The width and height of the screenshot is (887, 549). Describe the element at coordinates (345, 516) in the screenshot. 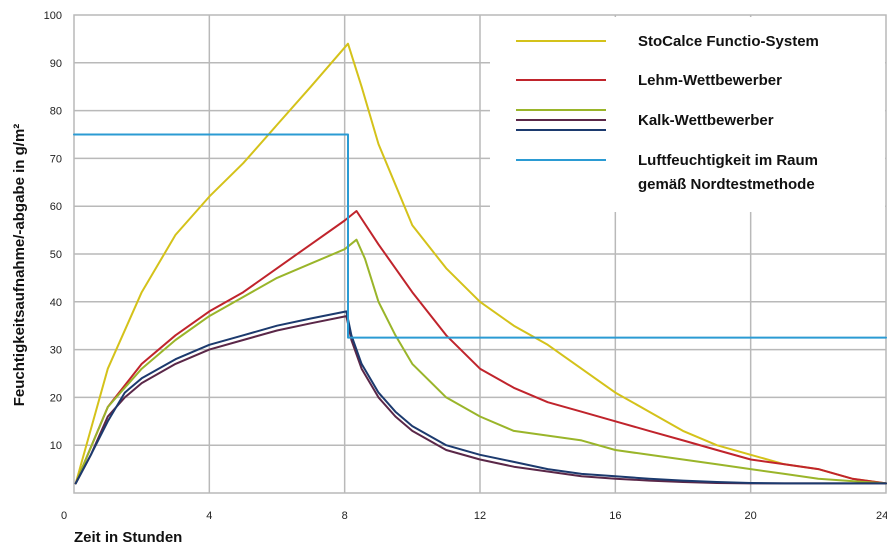

I see `x-tick-label: 8` at that location.